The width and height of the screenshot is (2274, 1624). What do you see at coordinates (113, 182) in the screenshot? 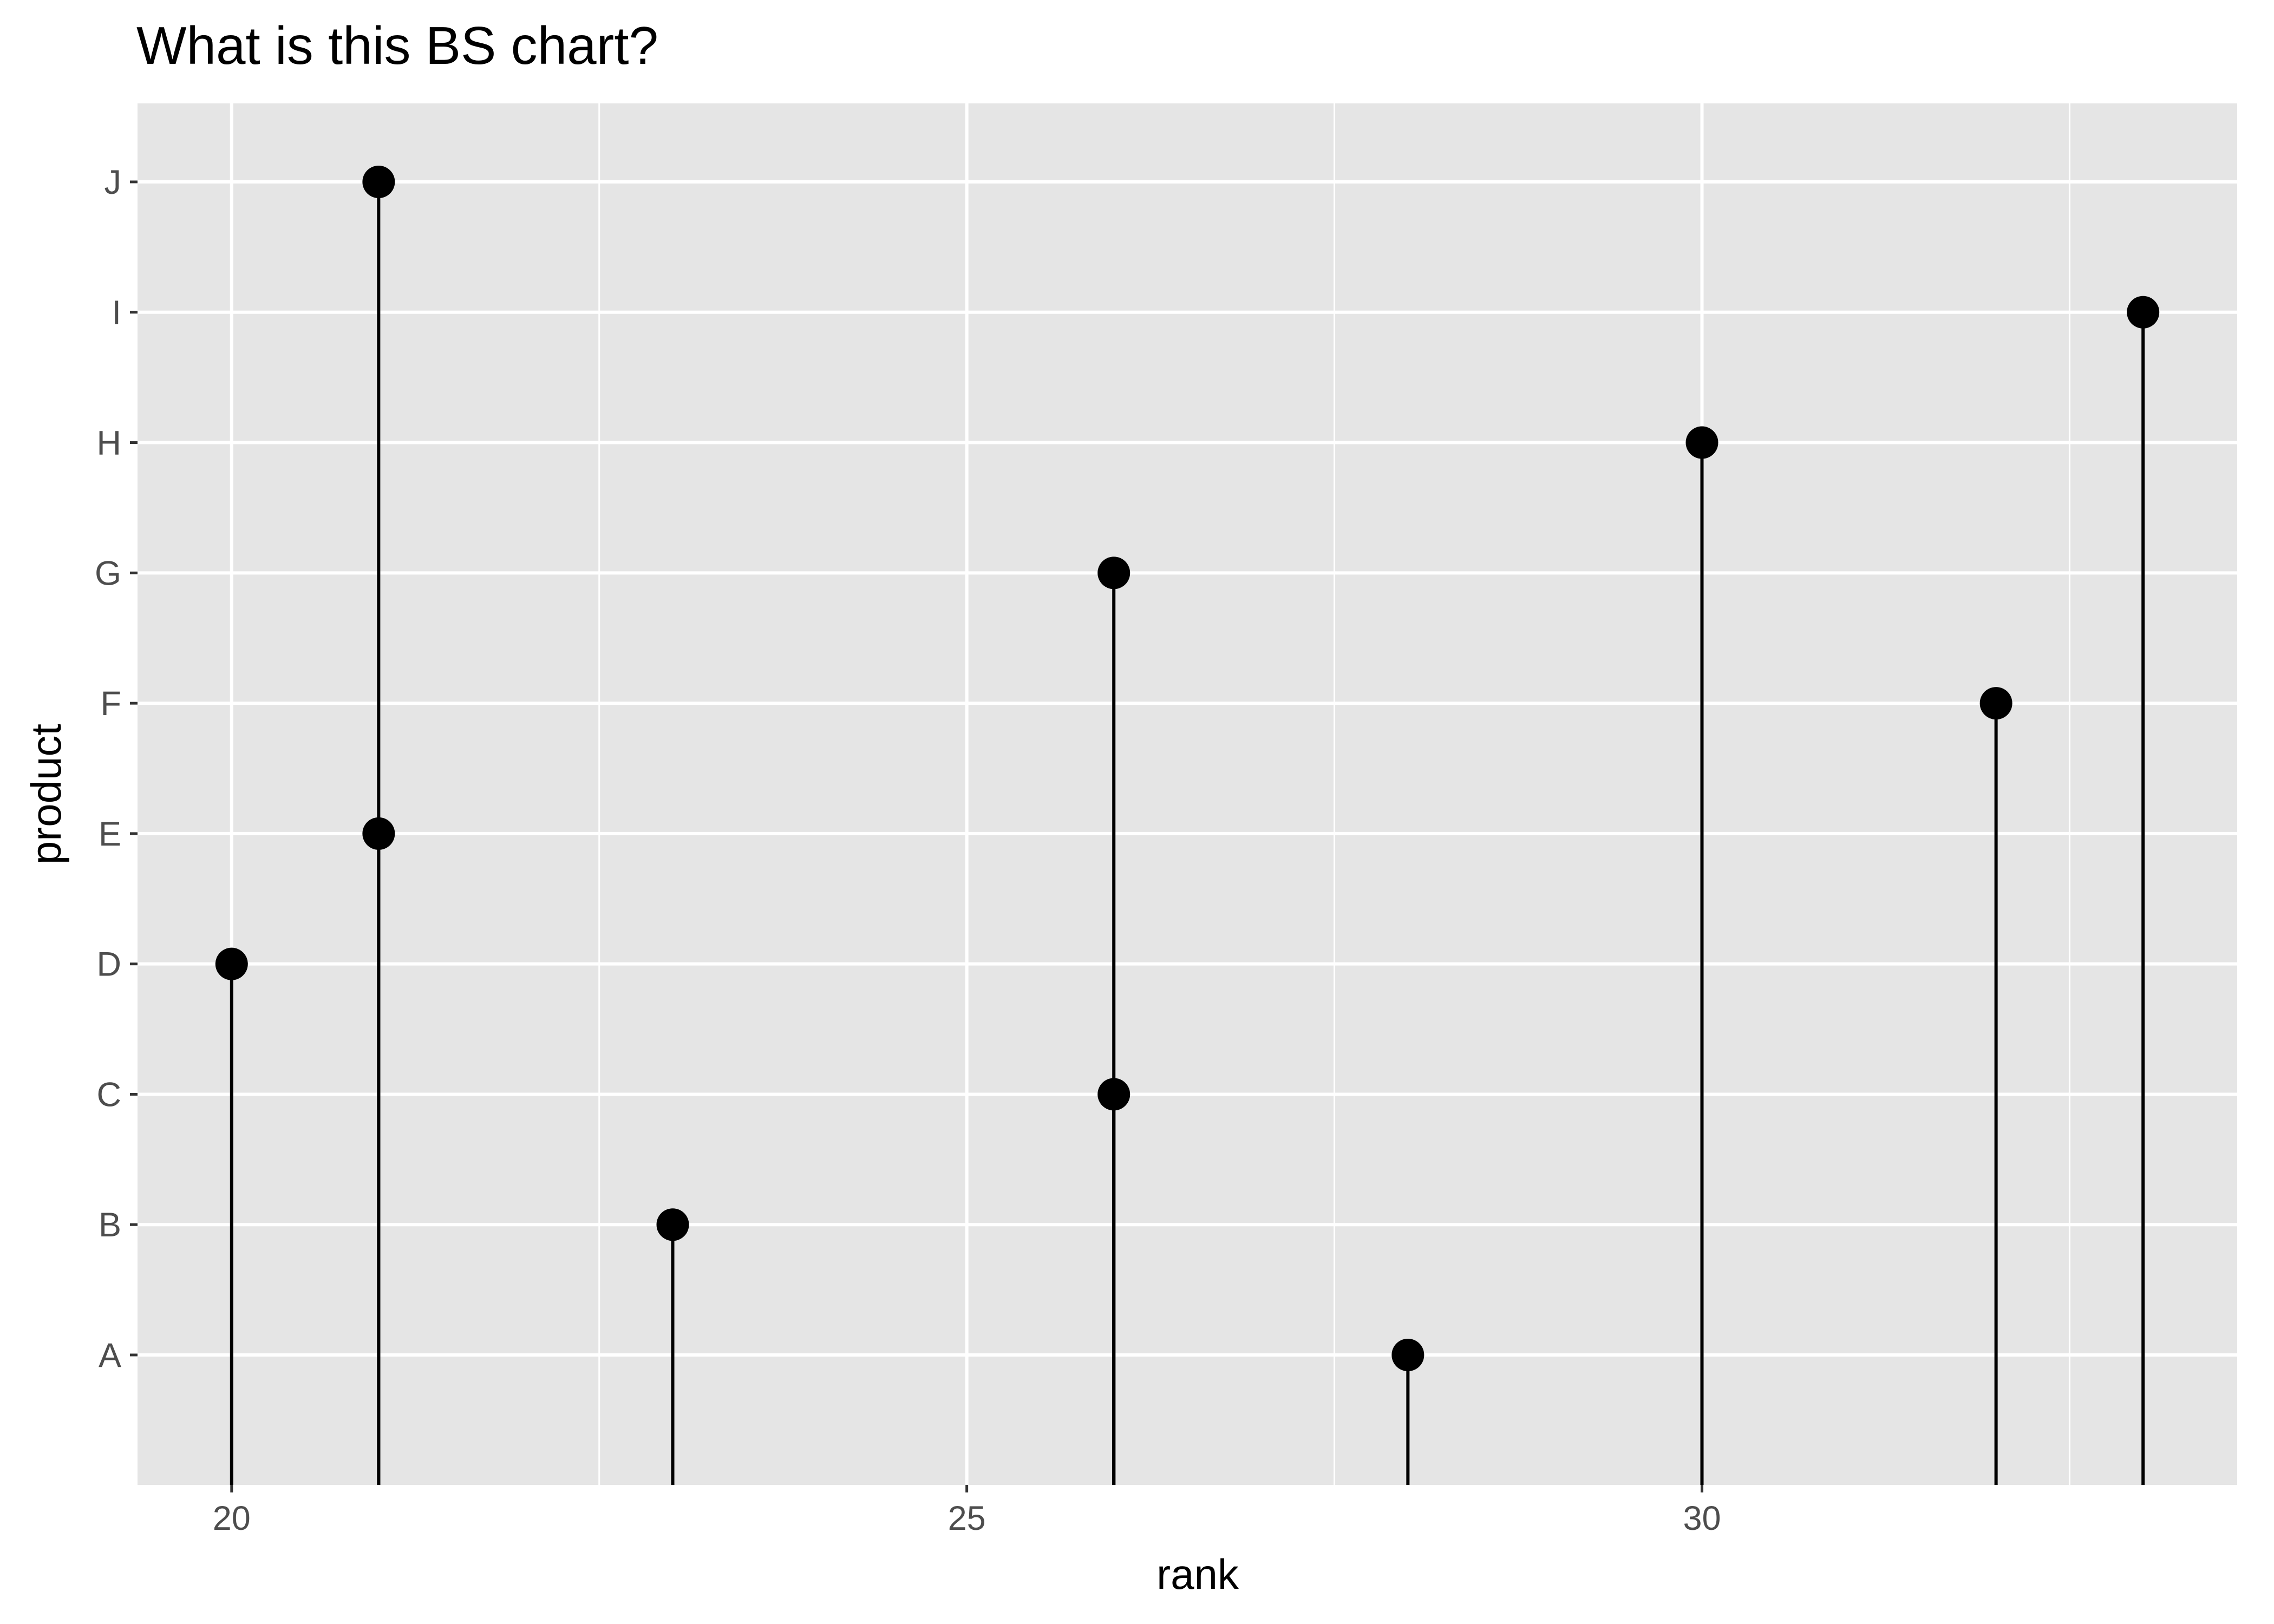
I see `y-tick-label: J` at bounding box center [113, 182].